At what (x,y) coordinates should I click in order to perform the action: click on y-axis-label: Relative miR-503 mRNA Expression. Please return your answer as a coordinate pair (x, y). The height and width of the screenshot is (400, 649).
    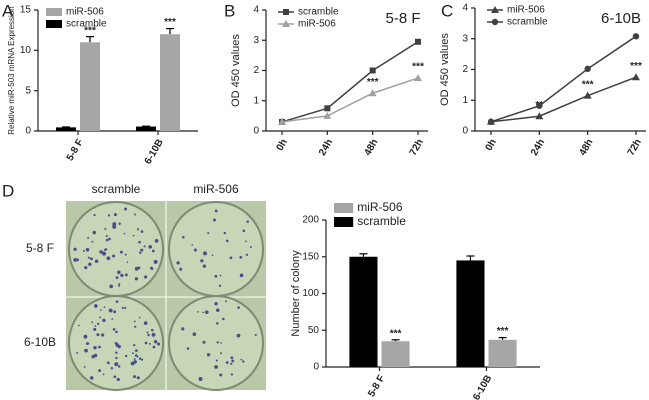
    Looking at the image, I should click on (11, 70).